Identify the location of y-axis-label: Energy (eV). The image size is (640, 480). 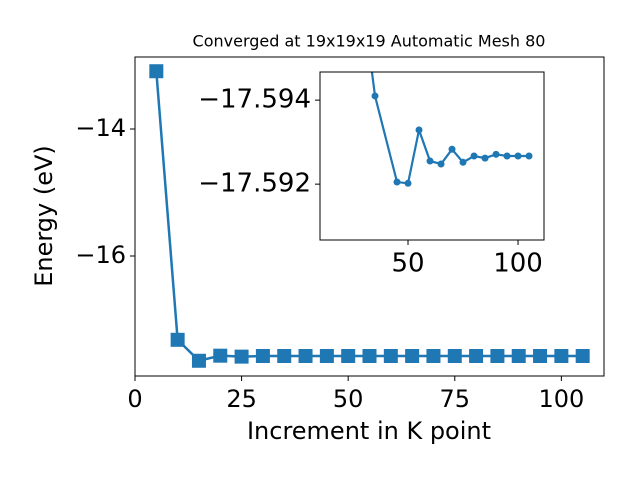
(44, 216).